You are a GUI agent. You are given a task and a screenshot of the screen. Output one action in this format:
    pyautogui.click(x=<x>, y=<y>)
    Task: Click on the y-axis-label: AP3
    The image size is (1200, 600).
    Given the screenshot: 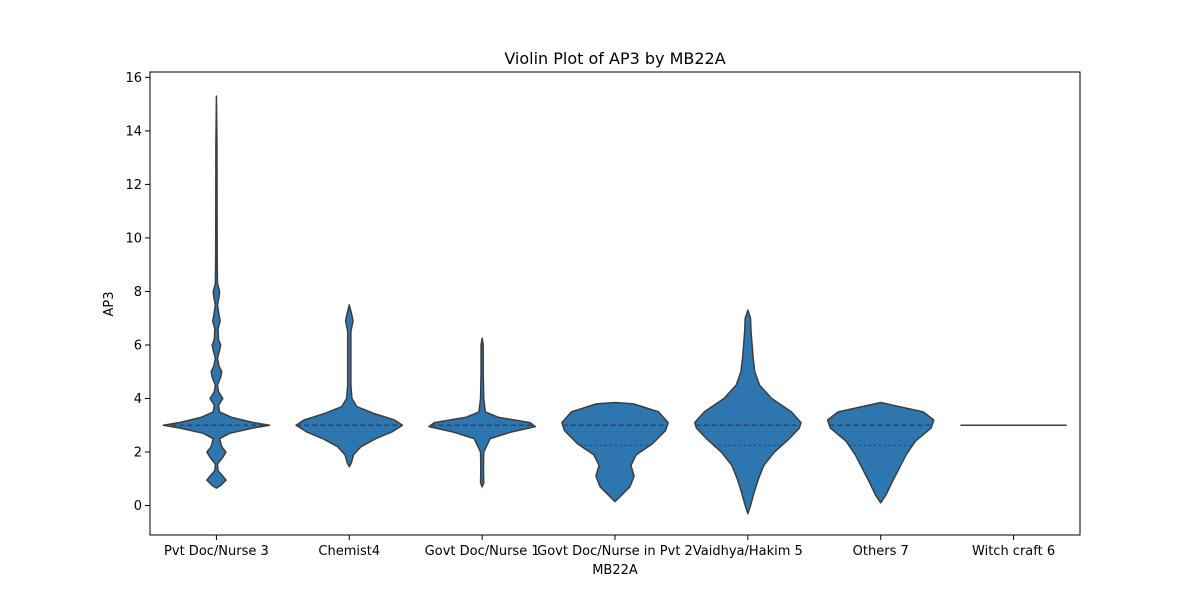 What is the action you would take?
    pyautogui.click(x=109, y=303)
    